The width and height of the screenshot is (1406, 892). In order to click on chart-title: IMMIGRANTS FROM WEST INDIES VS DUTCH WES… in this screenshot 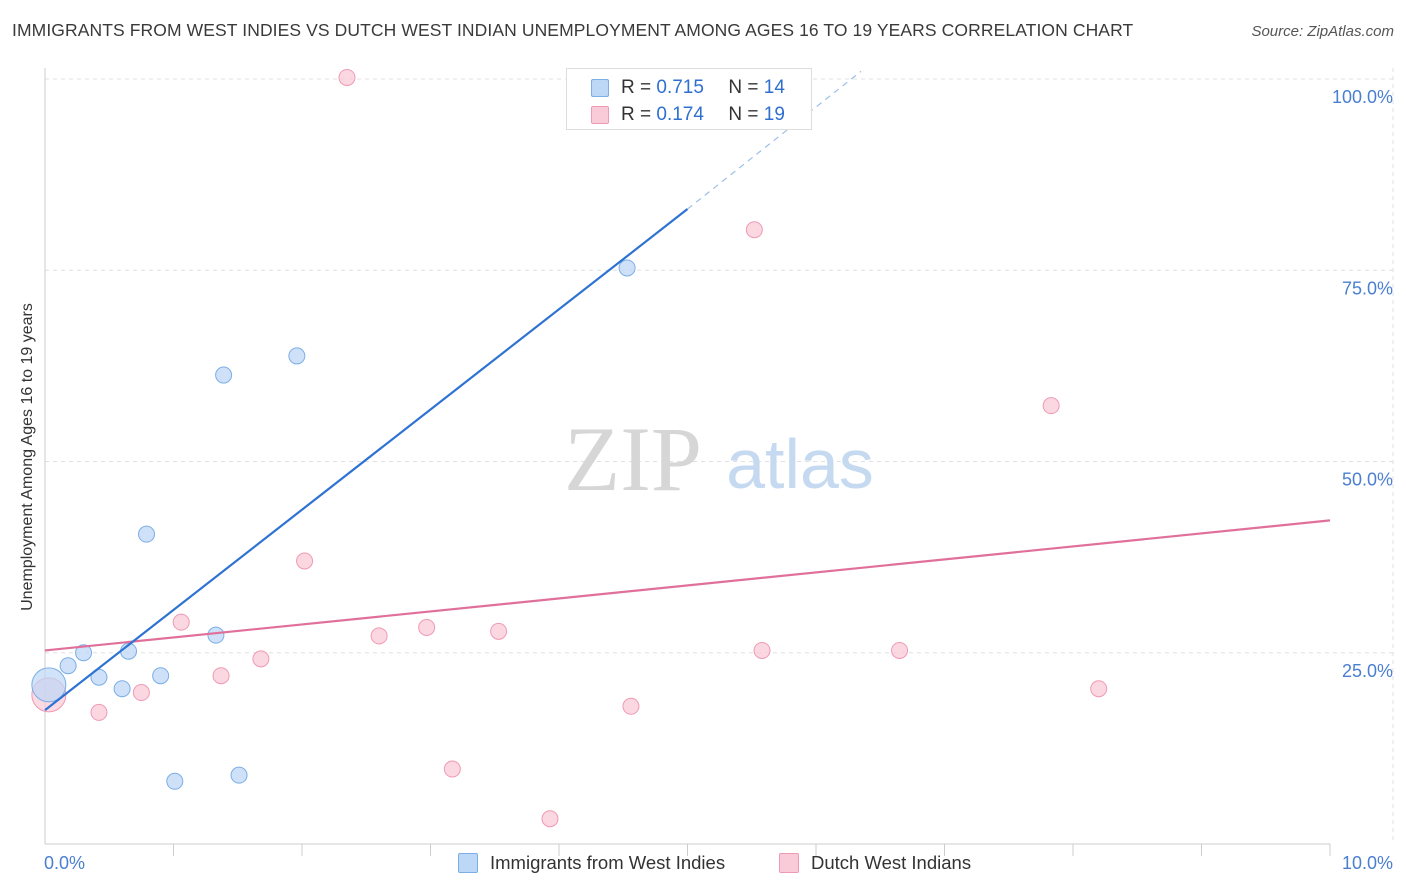, I will do `click(573, 30)`.